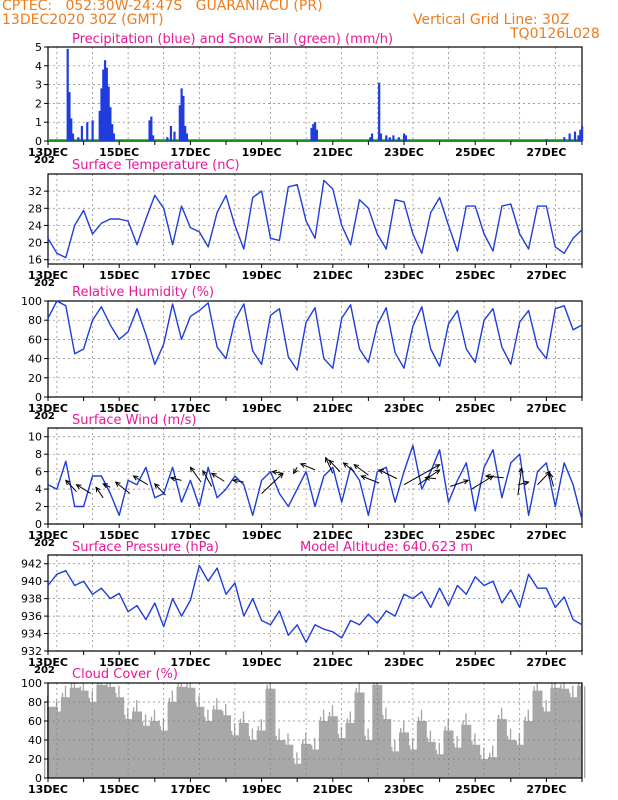 The height and width of the screenshot is (800, 618). I want to click on xtick-label: 15DEC, so click(119, 408).